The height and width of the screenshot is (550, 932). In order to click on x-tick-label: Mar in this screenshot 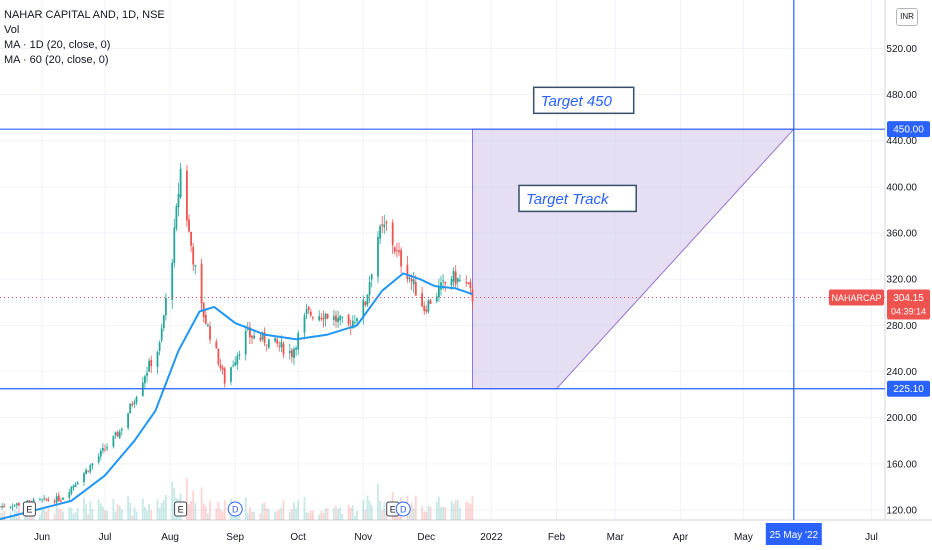, I will do `click(616, 537)`.